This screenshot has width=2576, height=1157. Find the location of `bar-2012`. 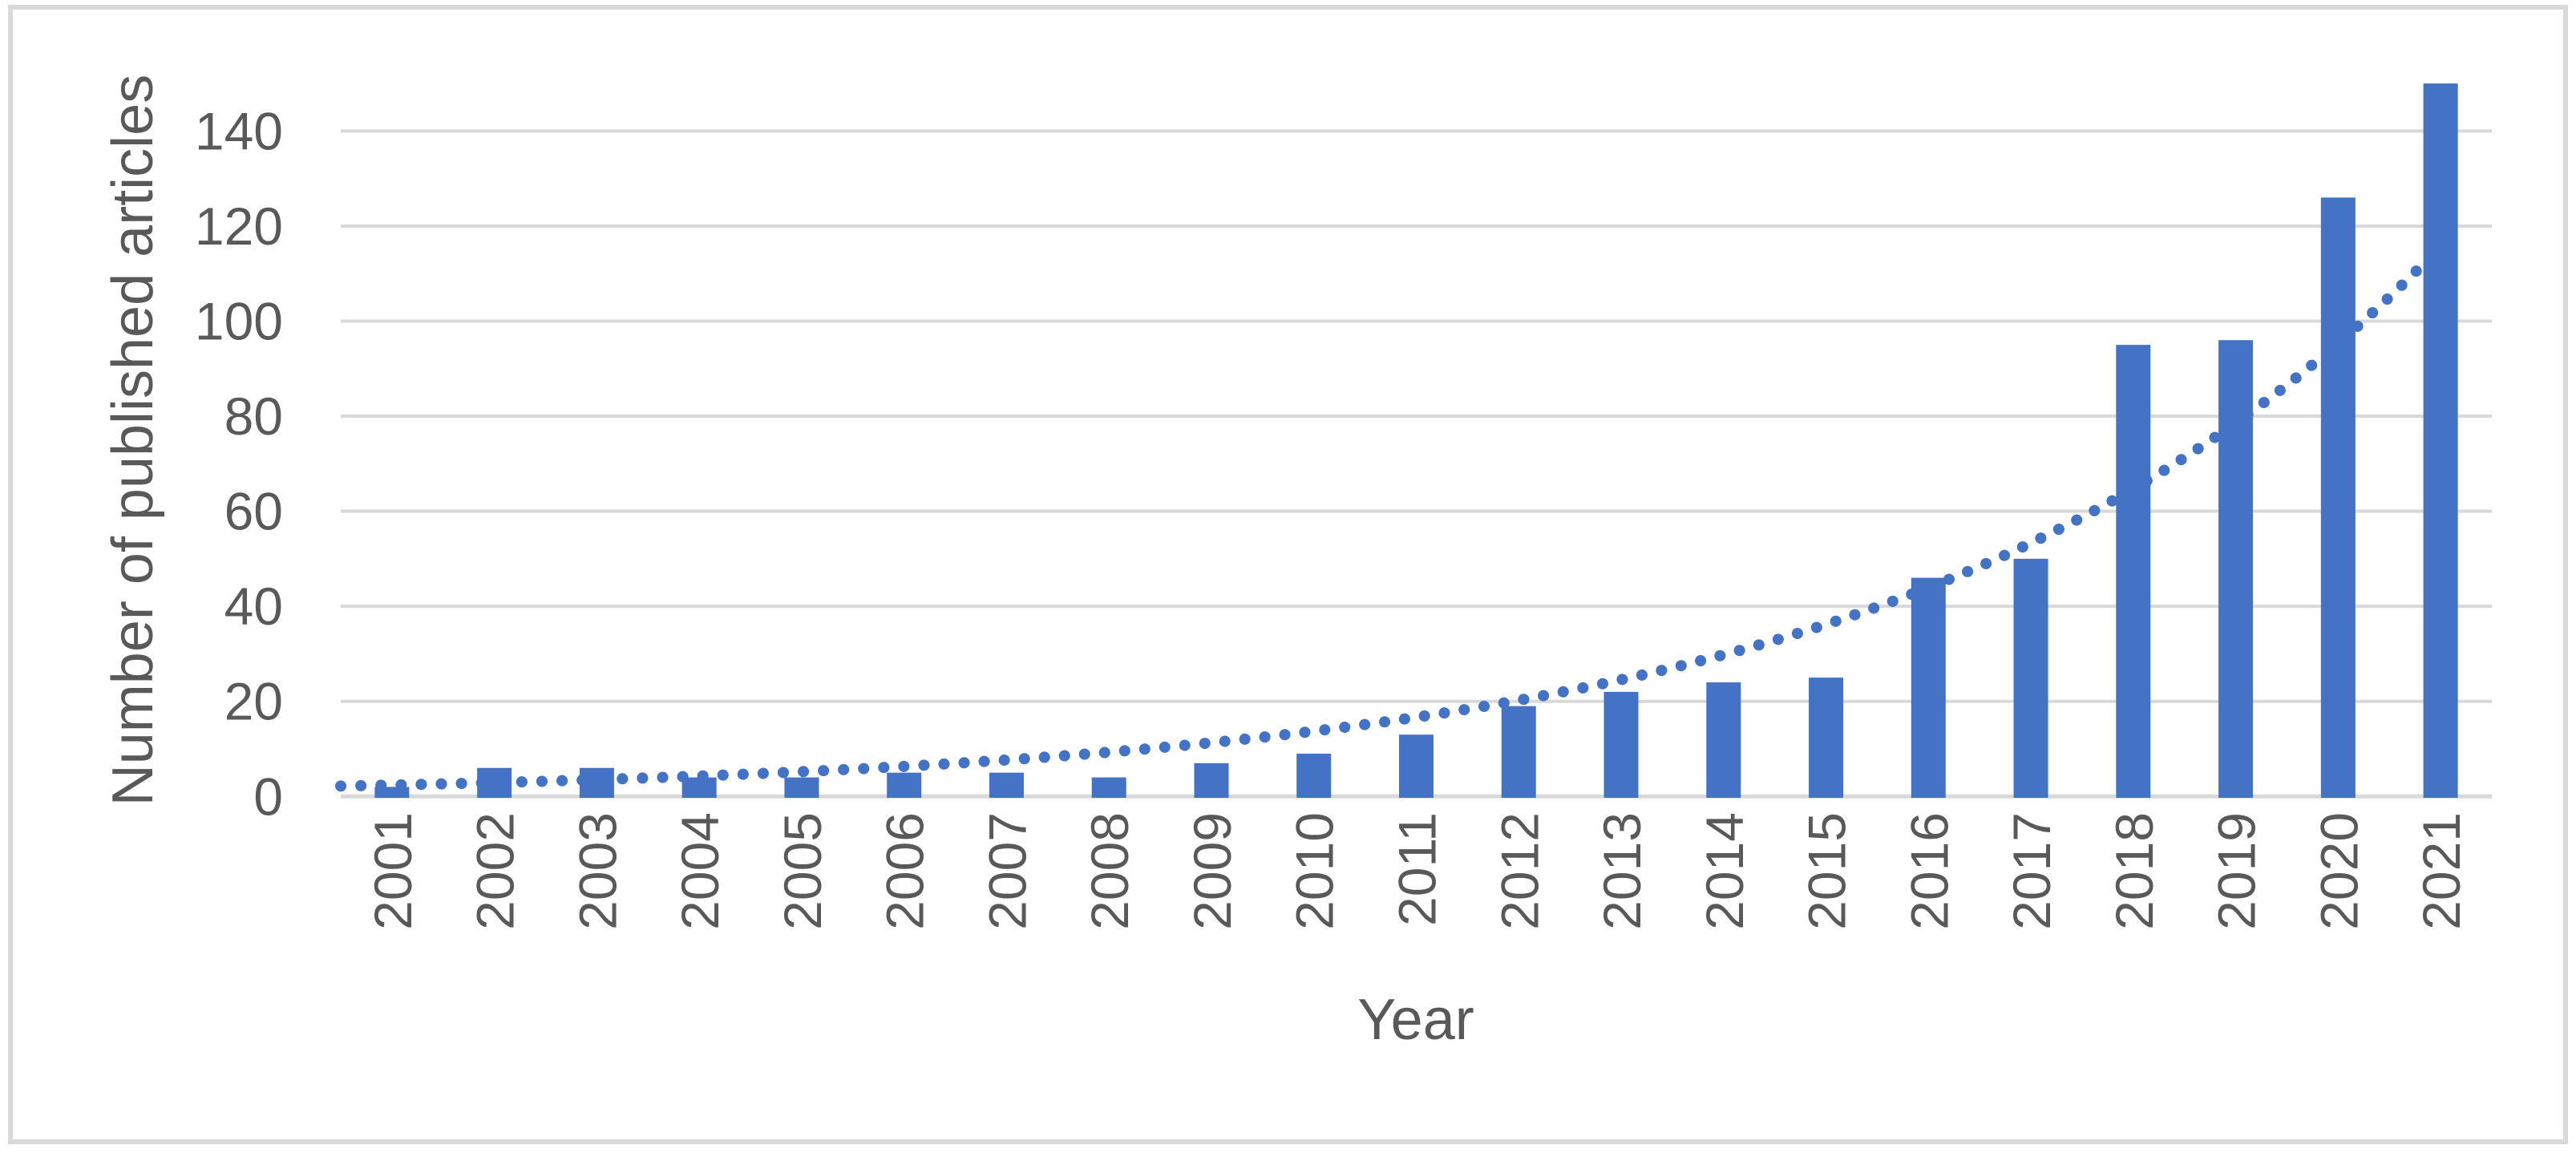

bar-2012 is located at coordinates (1518, 752).